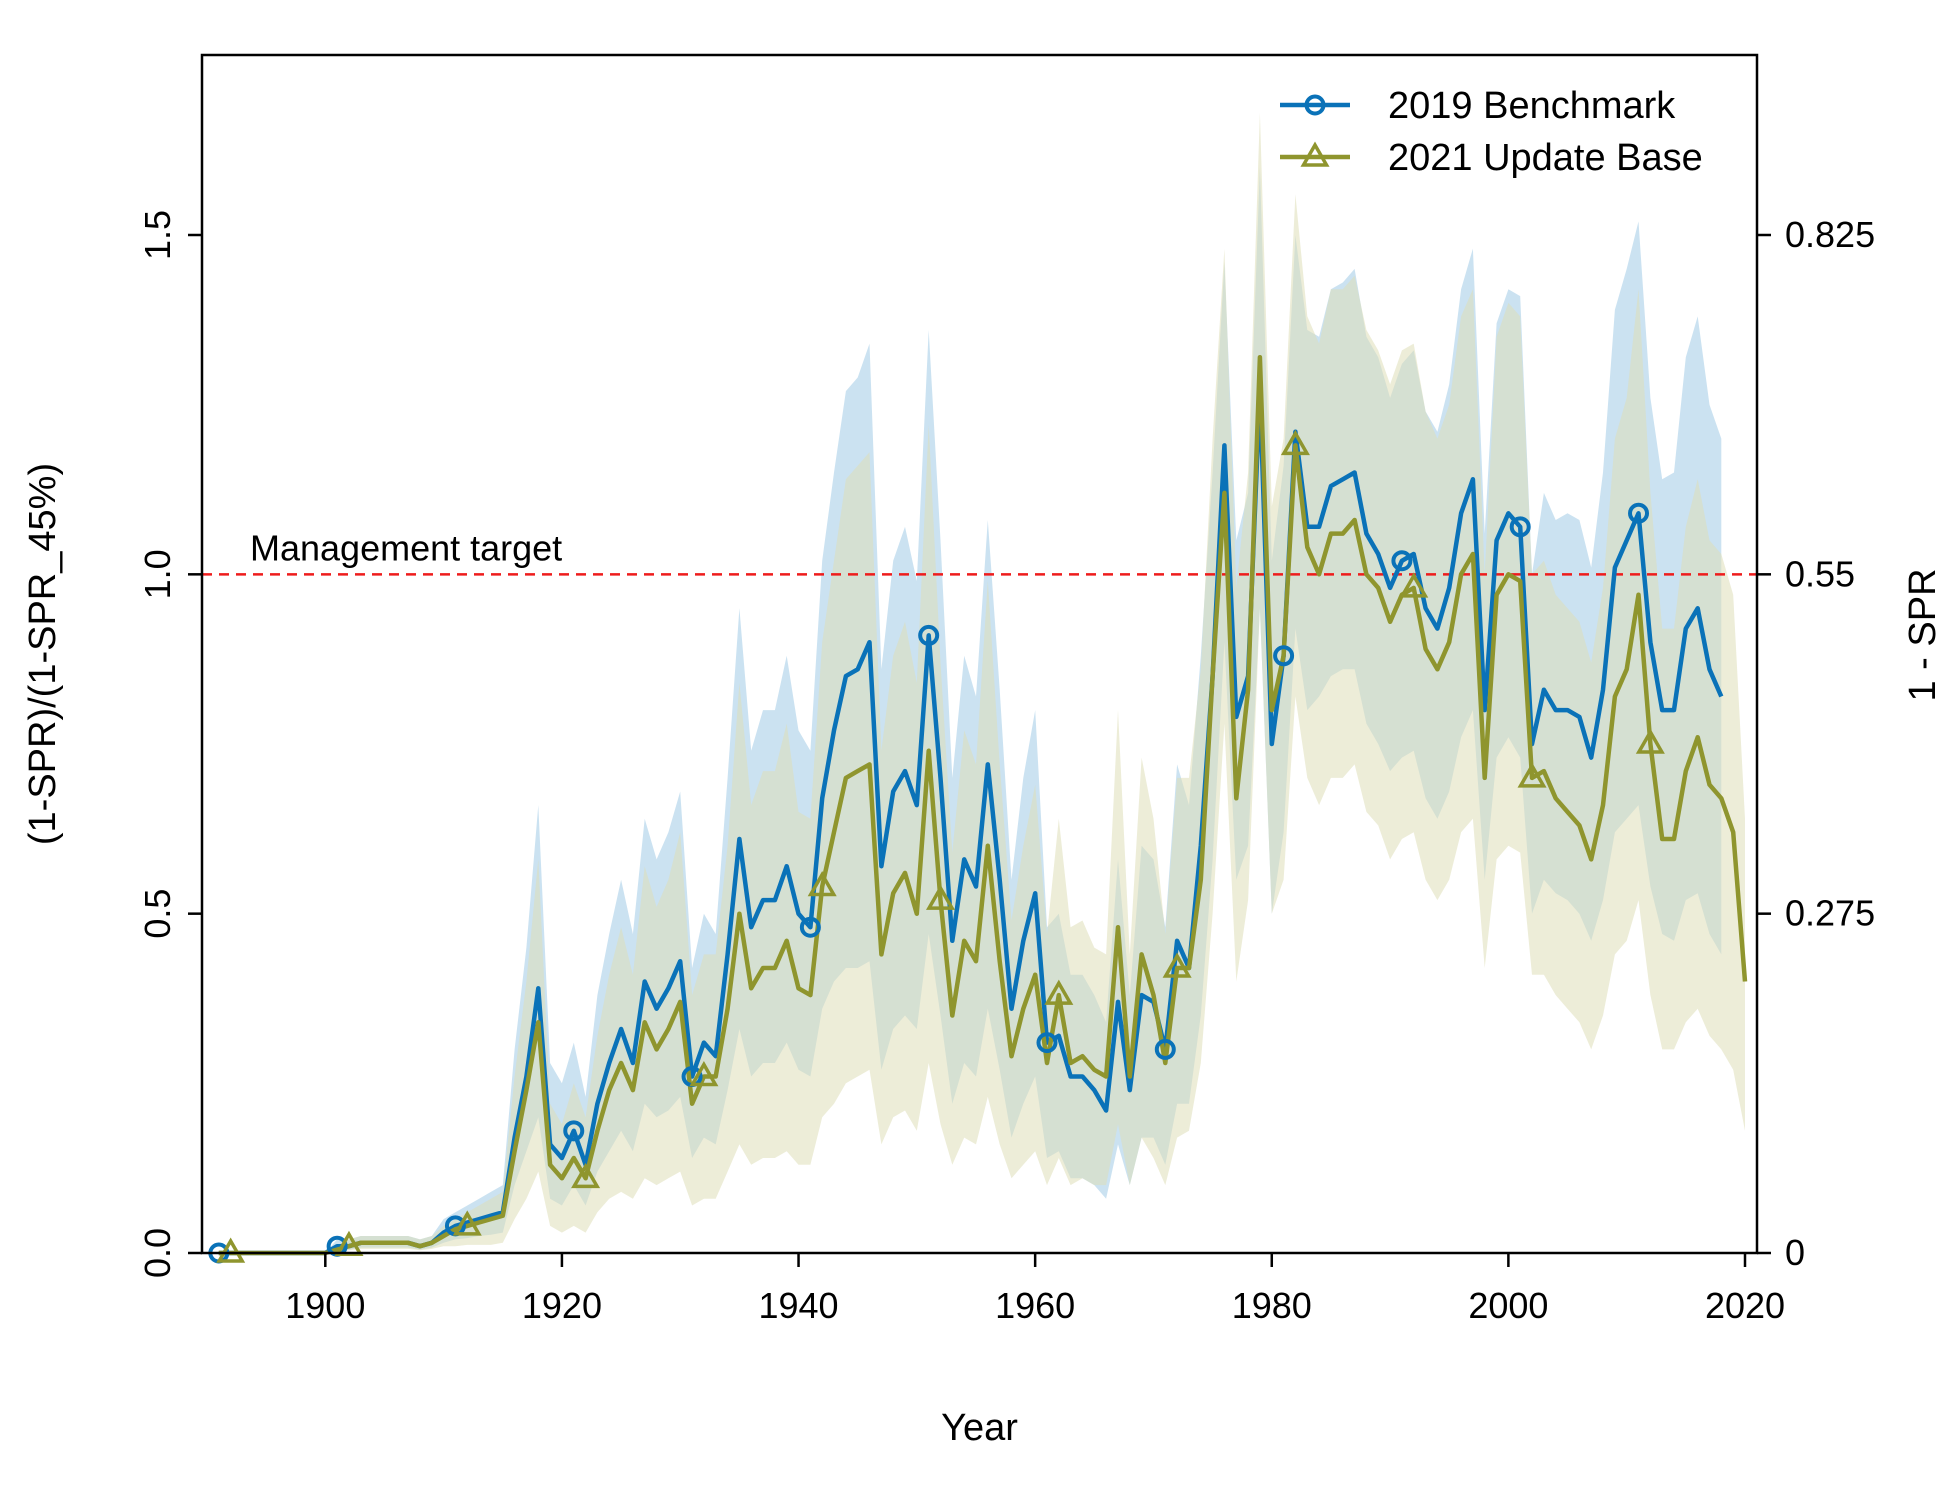 Image resolution: width=1950 pixels, height=1500 pixels. What do you see at coordinates (43, 654) in the screenshot?
I see `y-axis-title: (1-SPR)/(1-SPR_45%)` at bounding box center [43, 654].